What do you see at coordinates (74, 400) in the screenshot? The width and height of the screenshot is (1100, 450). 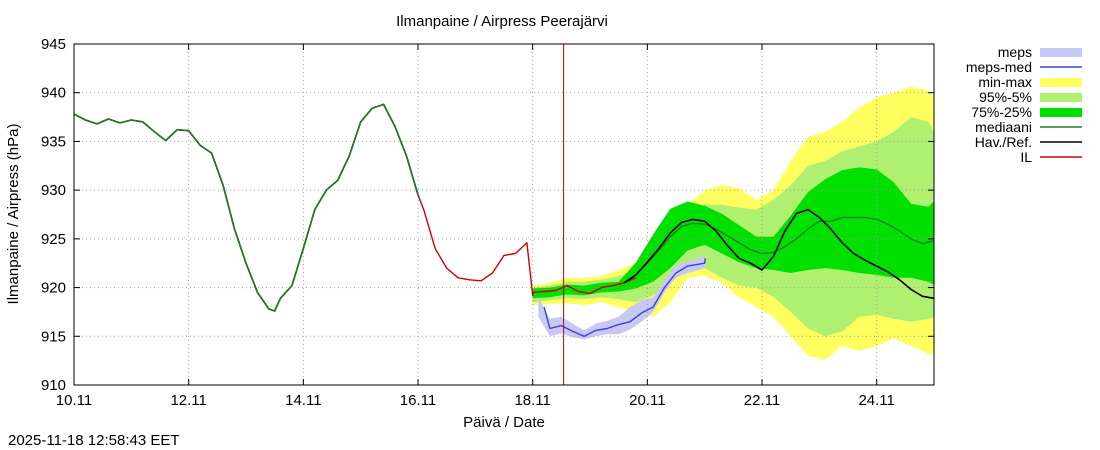 I see `x-tick-label: 10.11` at bounding box center [74, 400].